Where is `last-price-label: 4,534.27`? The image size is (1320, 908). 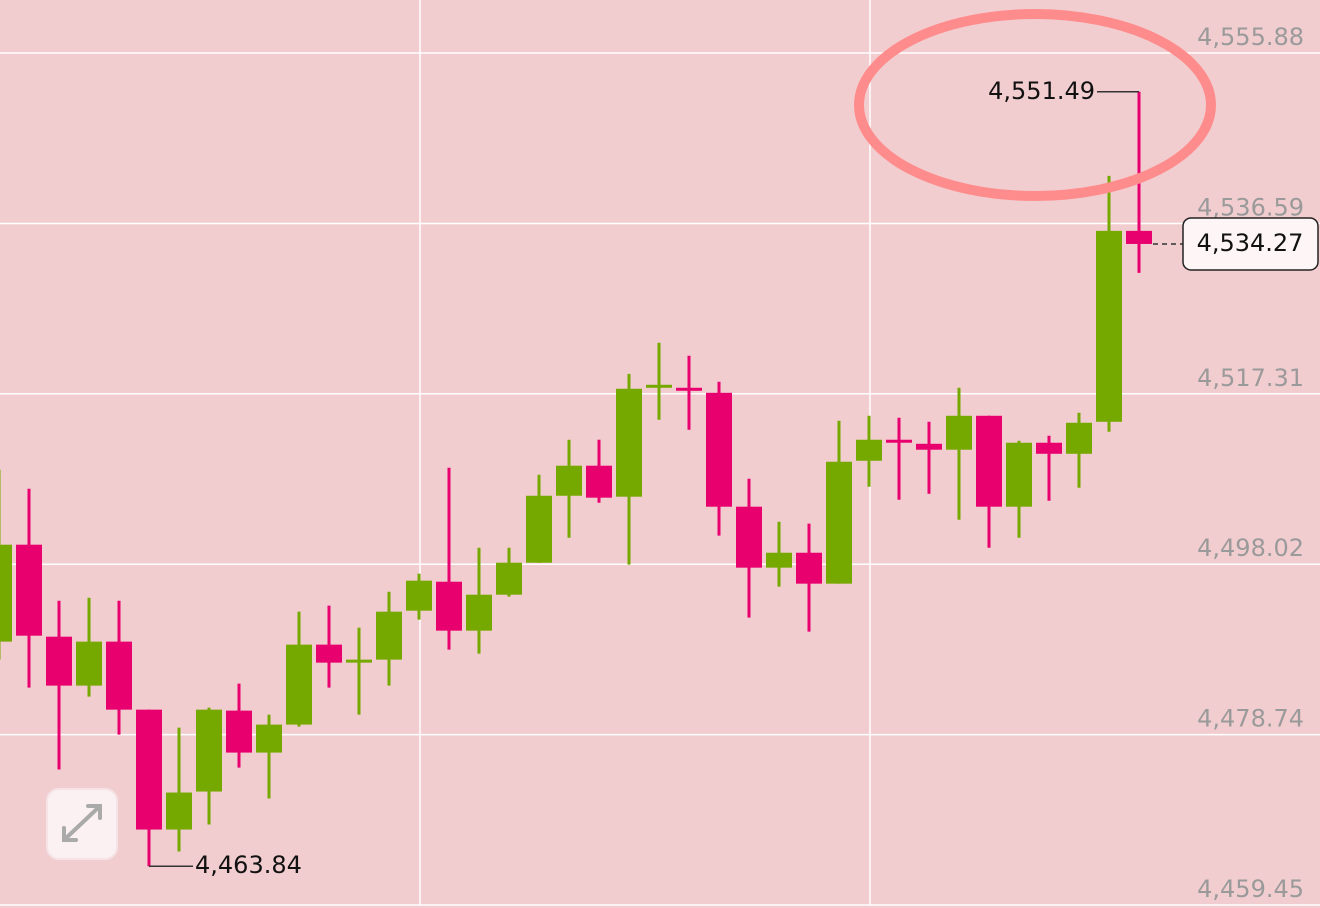 last-price-label: 4,534.27 is located at coordinates (1250, 243).